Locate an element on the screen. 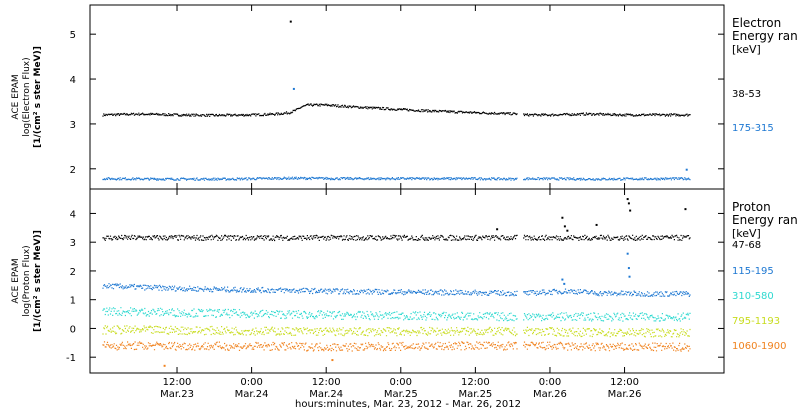  electron-y-axis-label: ACE EPAM is located at coordinates (16, 96).